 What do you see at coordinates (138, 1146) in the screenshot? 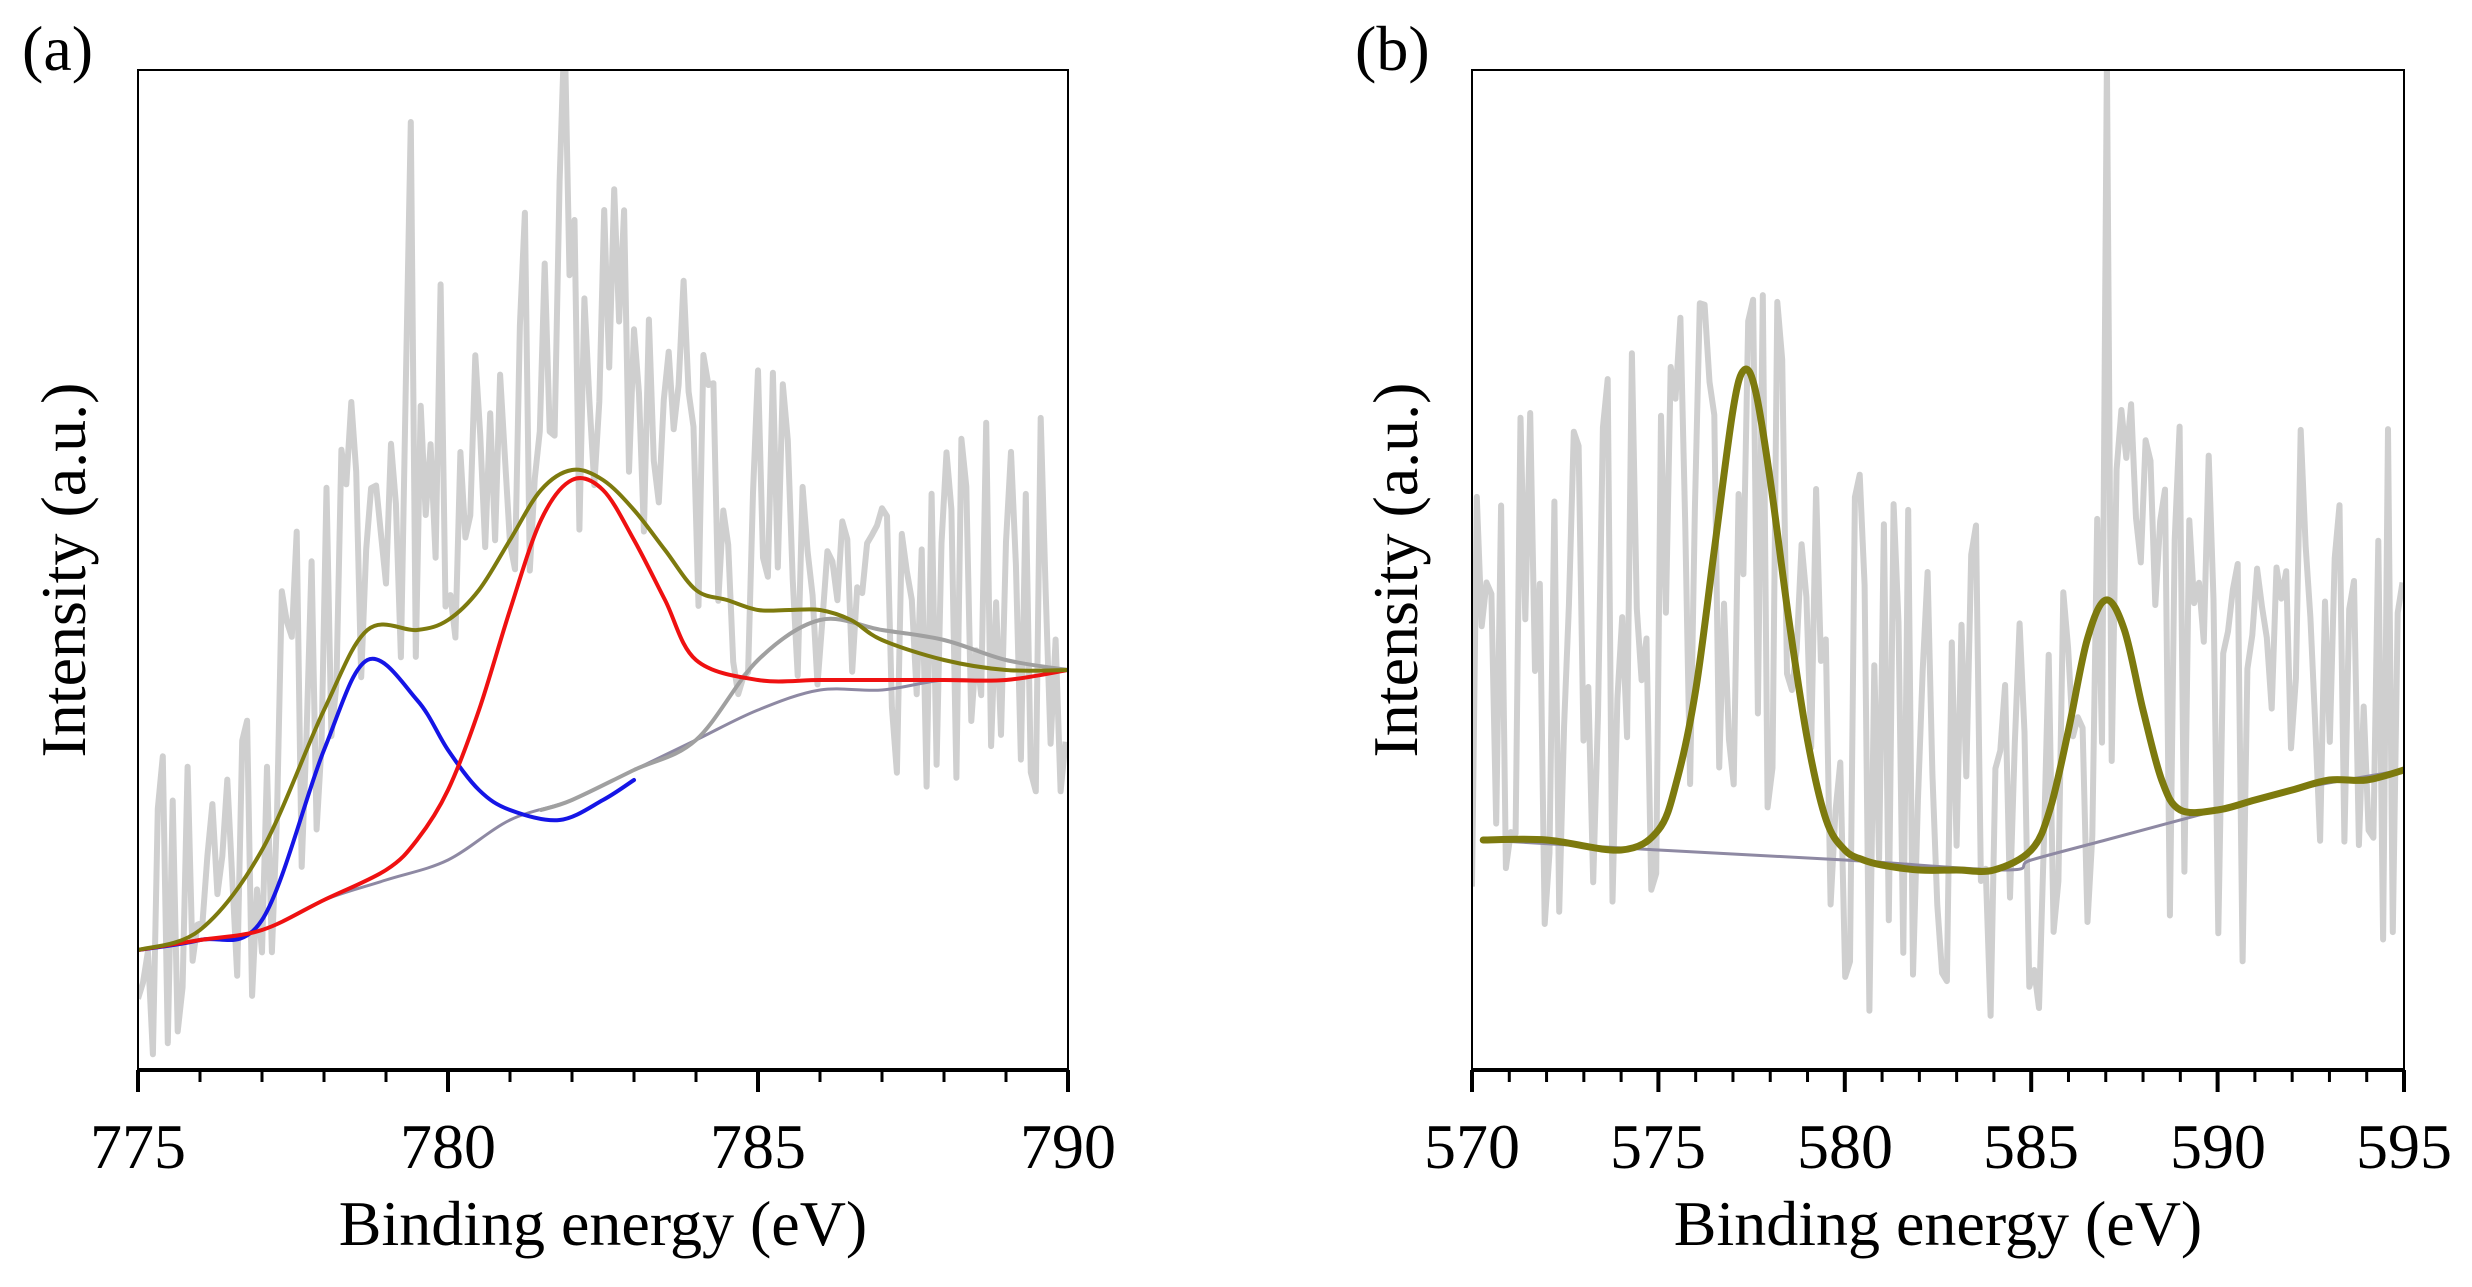
I see `panel-a-x-tick-label: 775` at bounding box center [138, 1146].